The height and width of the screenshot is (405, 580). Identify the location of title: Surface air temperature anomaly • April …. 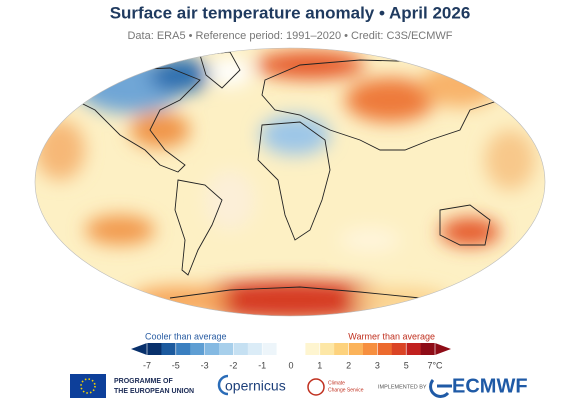
(290, 12).